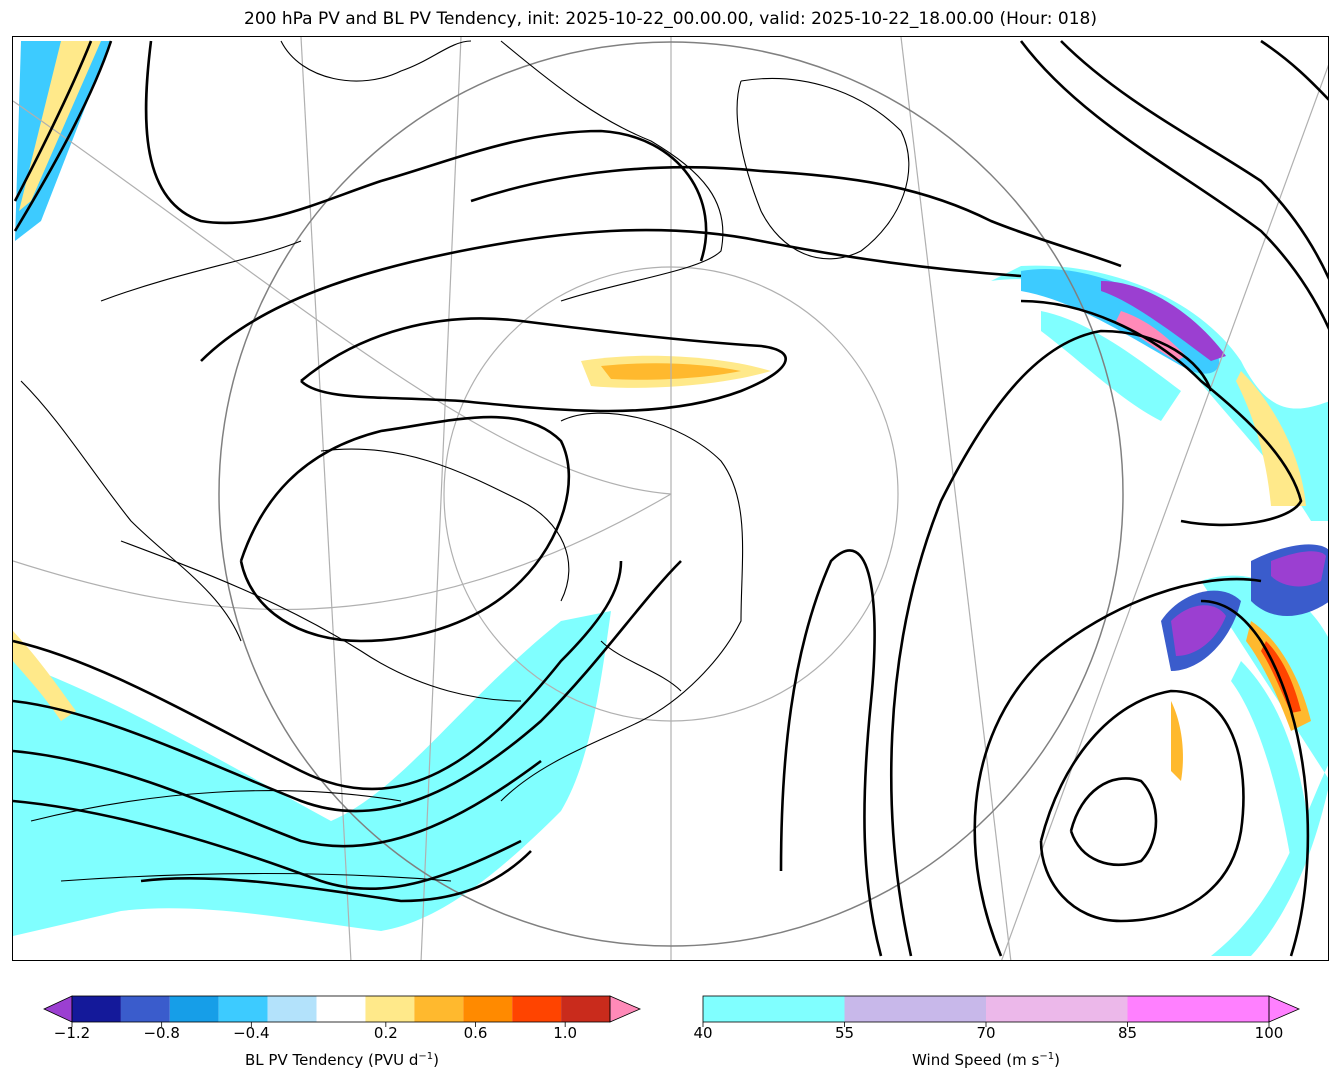 The height and width of the screenshot is (1084, 1341). I want to click on wind-colorbar-svg, so click(1001, 1011).